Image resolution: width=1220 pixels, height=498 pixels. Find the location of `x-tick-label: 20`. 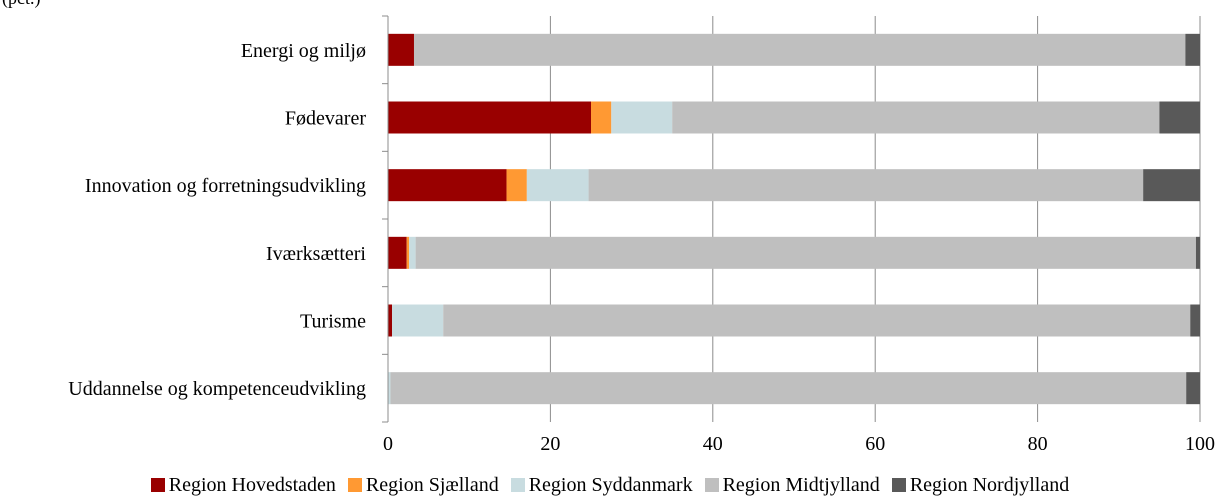

x-tick-label: 20 is located at coordinates (550, 444).